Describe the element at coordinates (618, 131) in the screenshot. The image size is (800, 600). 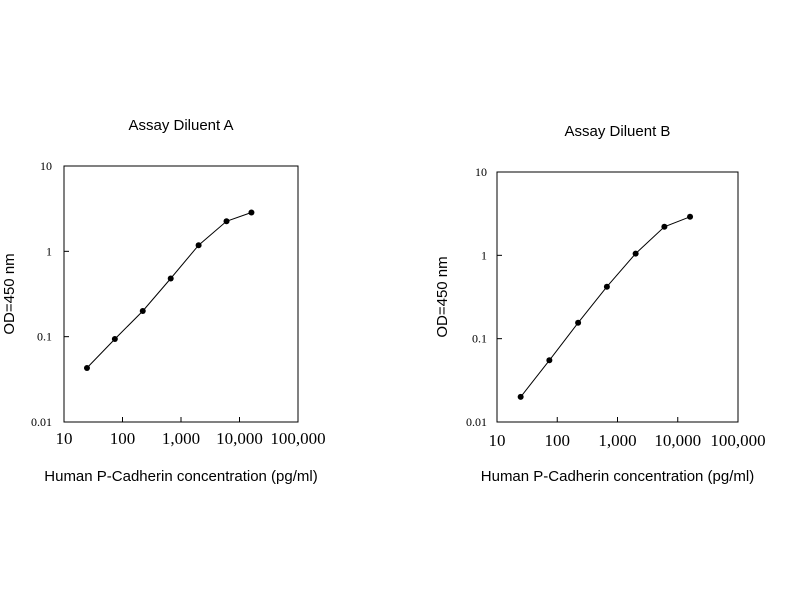
I see `chart-title: Assay Diluent B` at that location.